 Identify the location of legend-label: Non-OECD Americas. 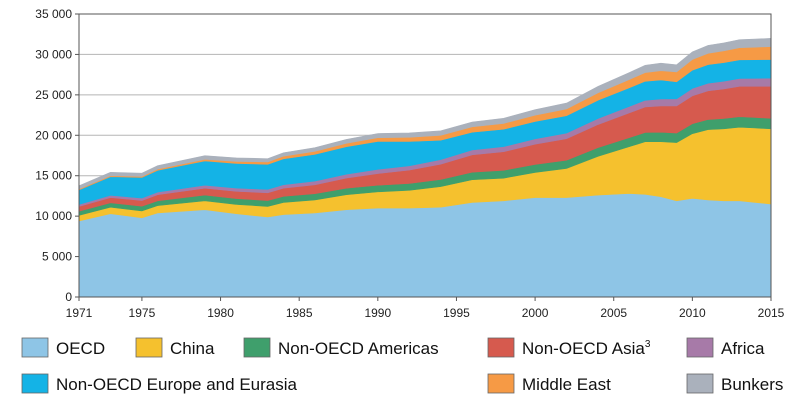
(358, 348).